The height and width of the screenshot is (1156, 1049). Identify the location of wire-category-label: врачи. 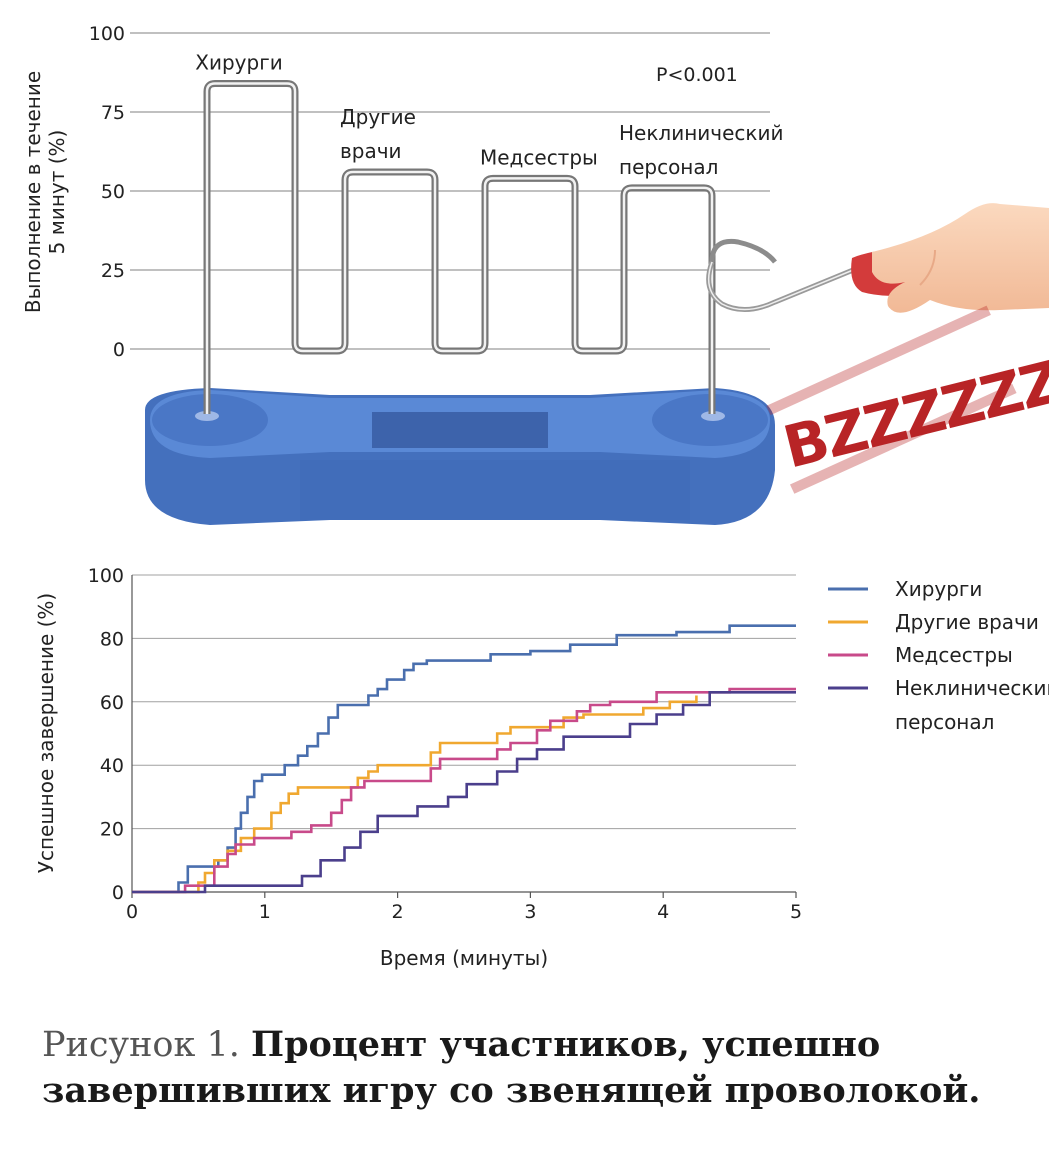
(371, 151).